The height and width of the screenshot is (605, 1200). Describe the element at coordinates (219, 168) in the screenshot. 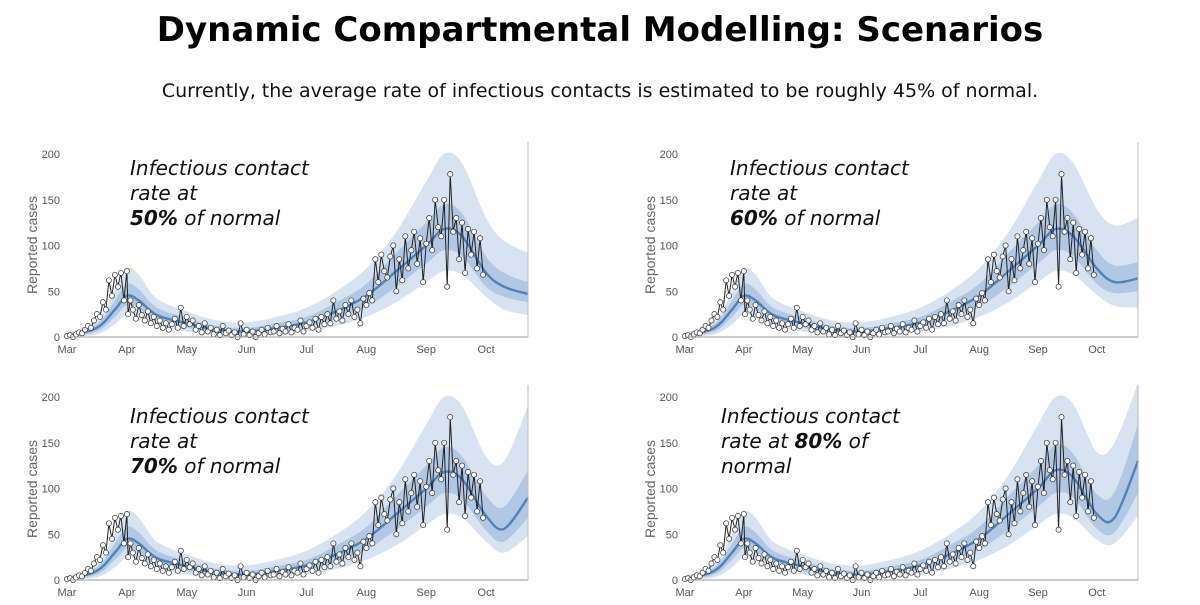

I see `scenario-label-line1: Infectious contact` at that location.